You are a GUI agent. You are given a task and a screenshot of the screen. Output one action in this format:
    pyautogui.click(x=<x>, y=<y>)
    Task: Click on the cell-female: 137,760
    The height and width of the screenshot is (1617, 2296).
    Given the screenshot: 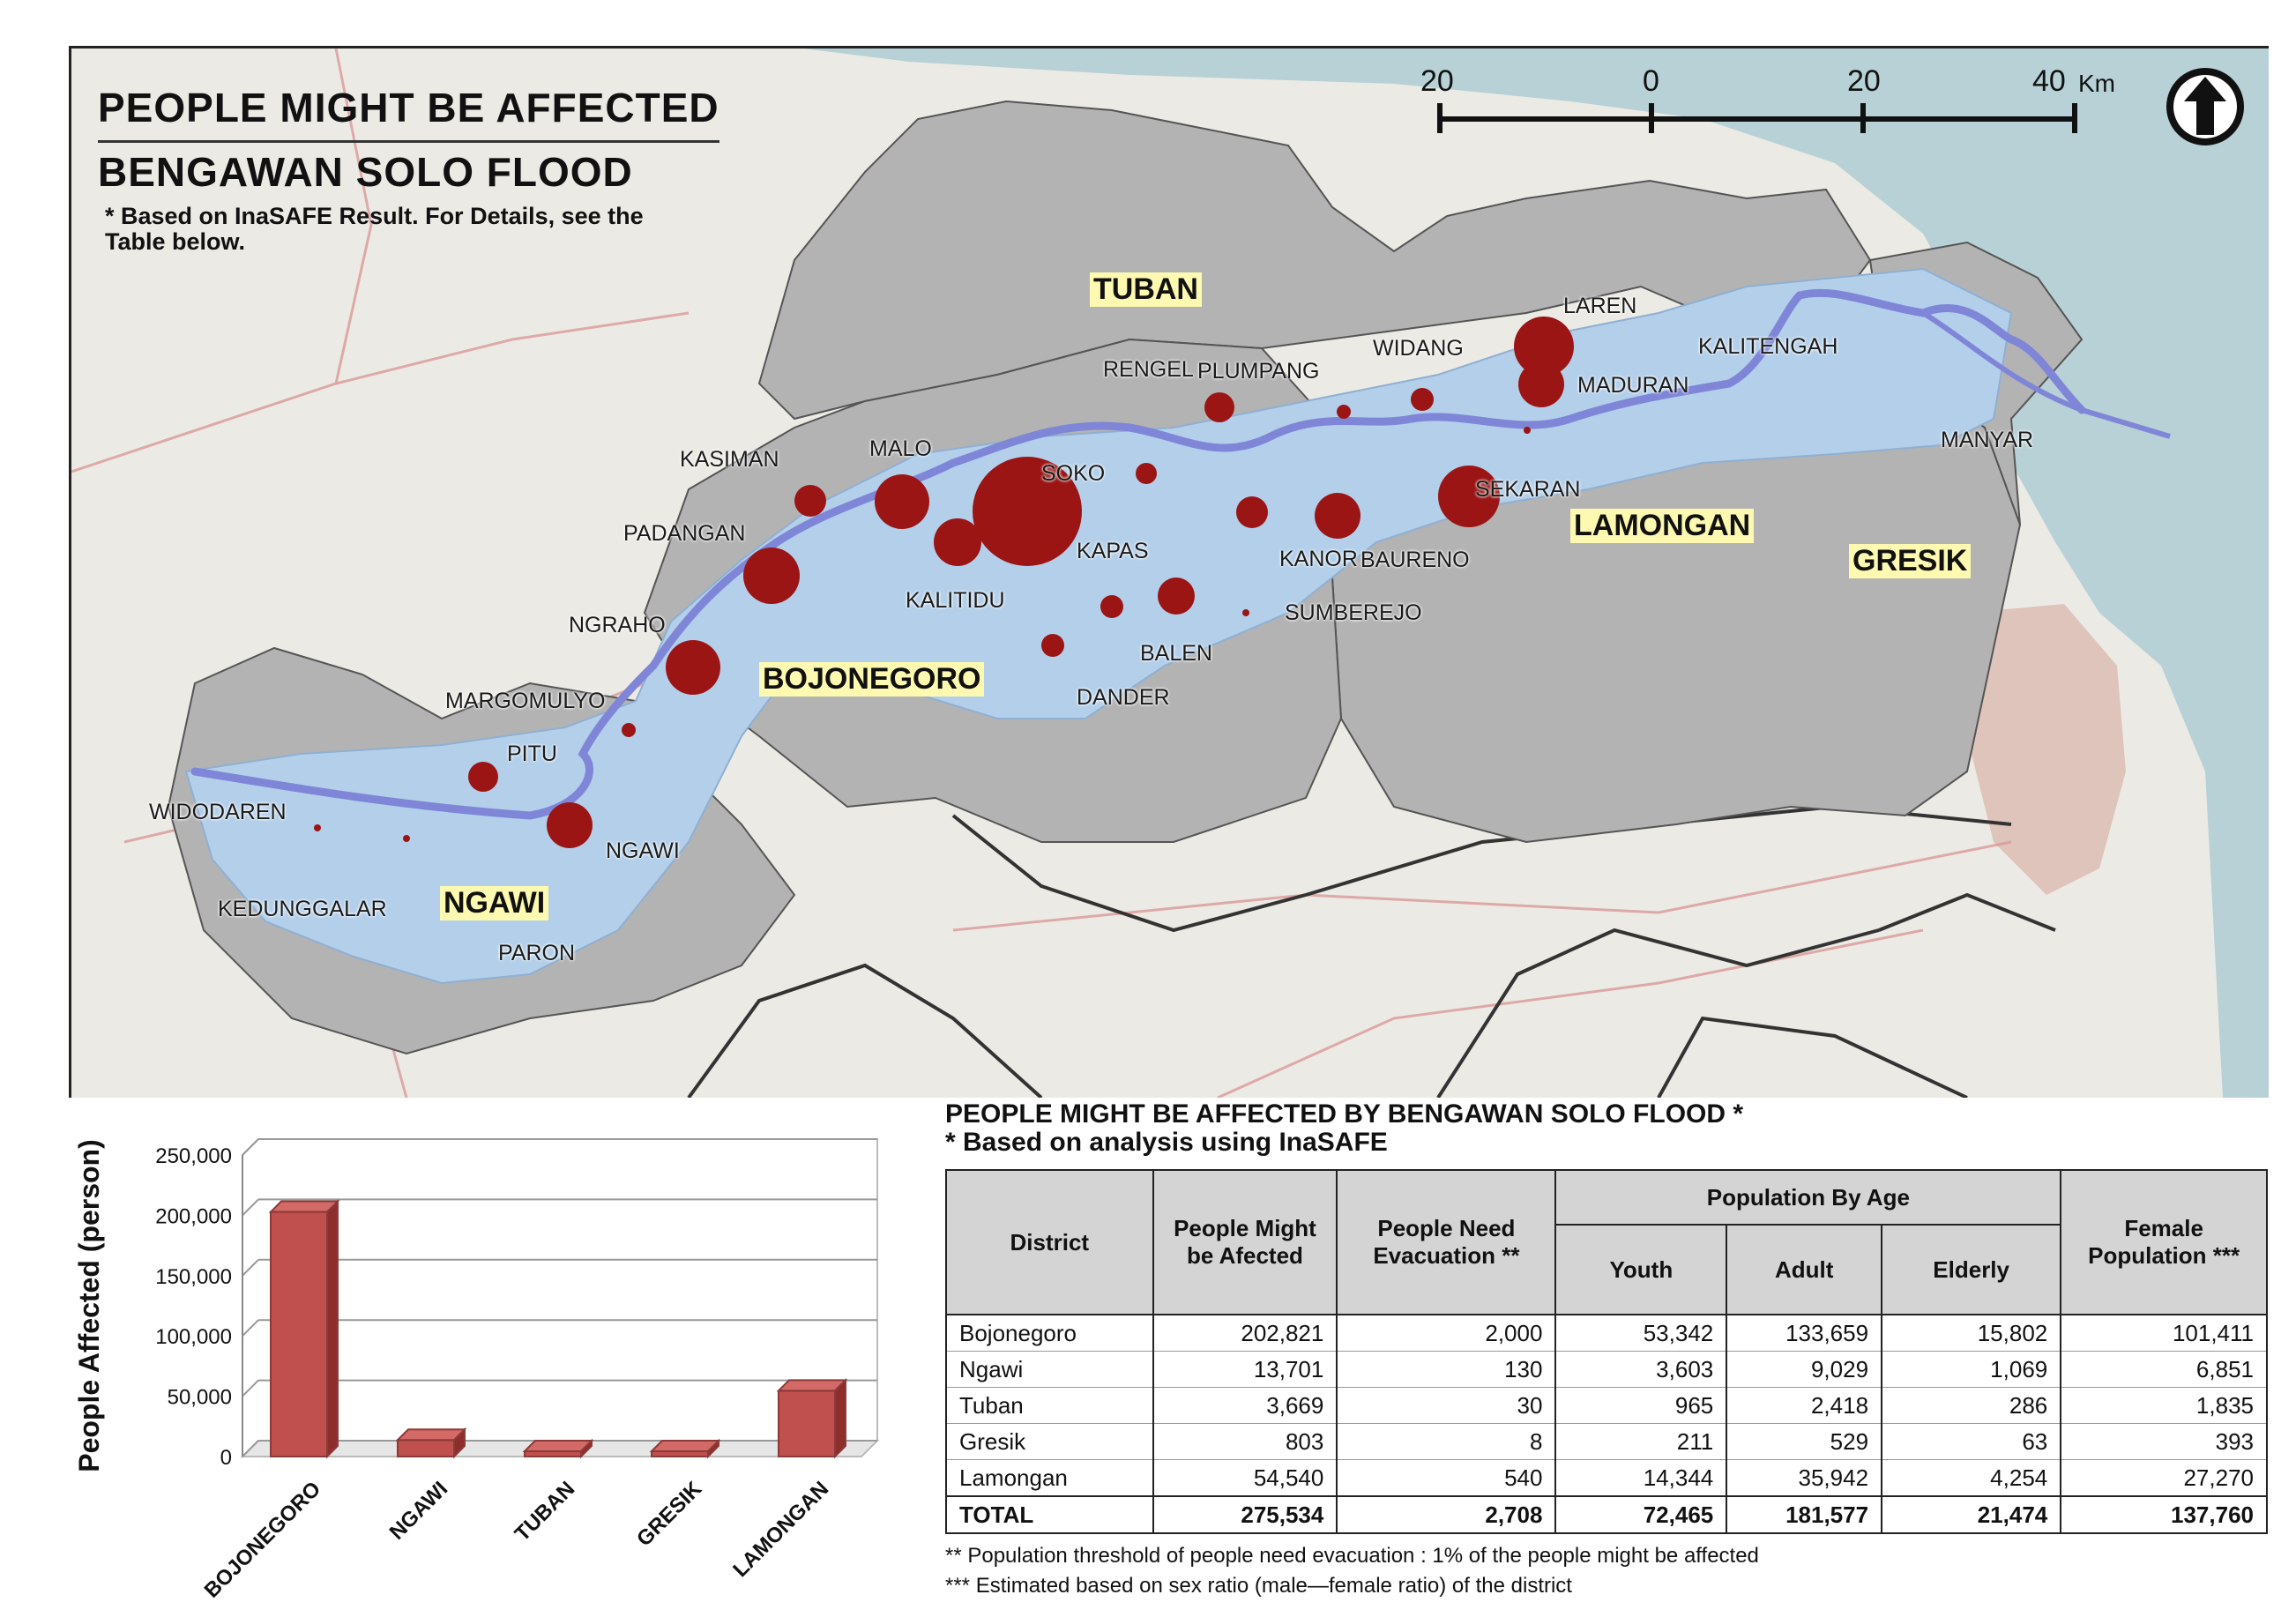 What is the action you would take?
    pyautogui.click(x=2164, y=1514)
    